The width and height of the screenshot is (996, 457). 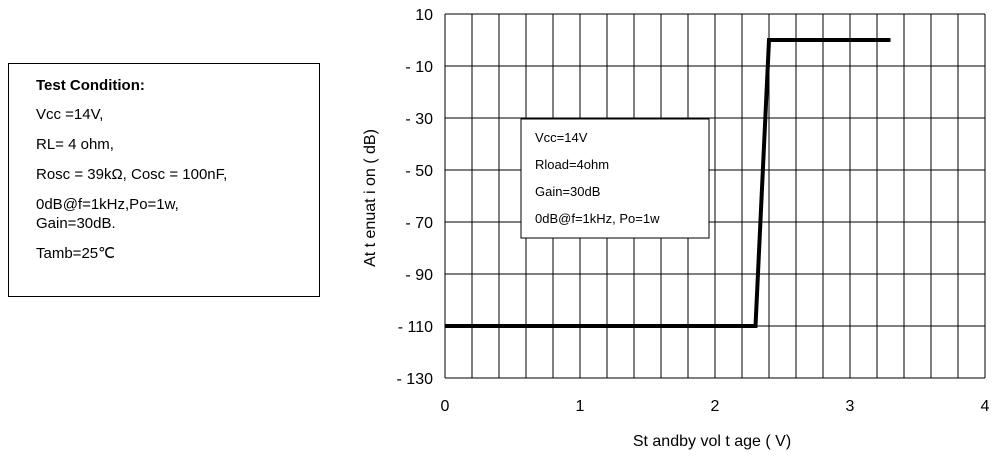 What do you see at coordinates (90, 85) in the screenshot?
I see `test-condition-title: Test Condition:` at bounding box center [90, 85].